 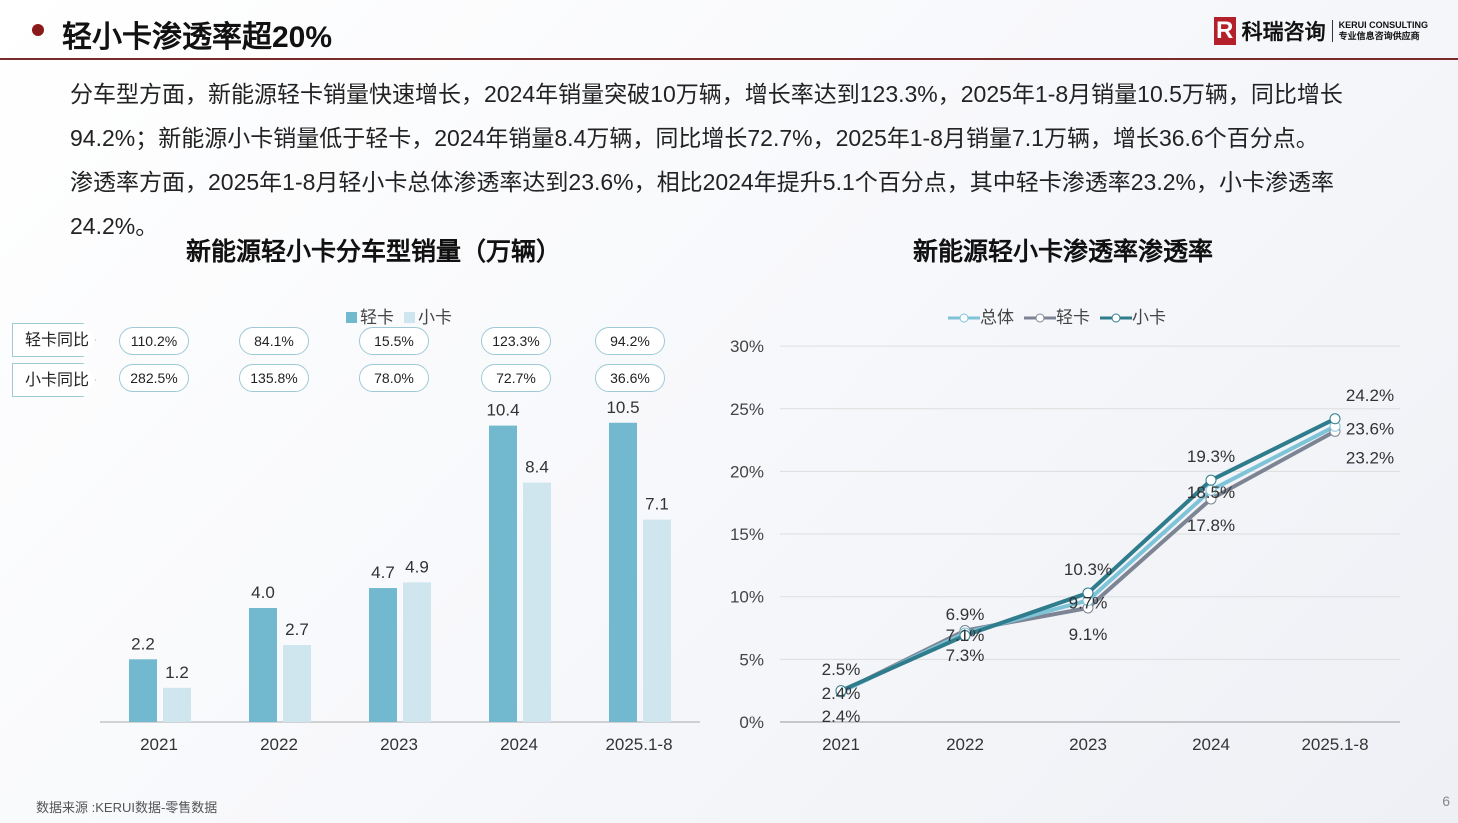 I want to click on line-label: 19.3%, so click(x=1211, y=456).